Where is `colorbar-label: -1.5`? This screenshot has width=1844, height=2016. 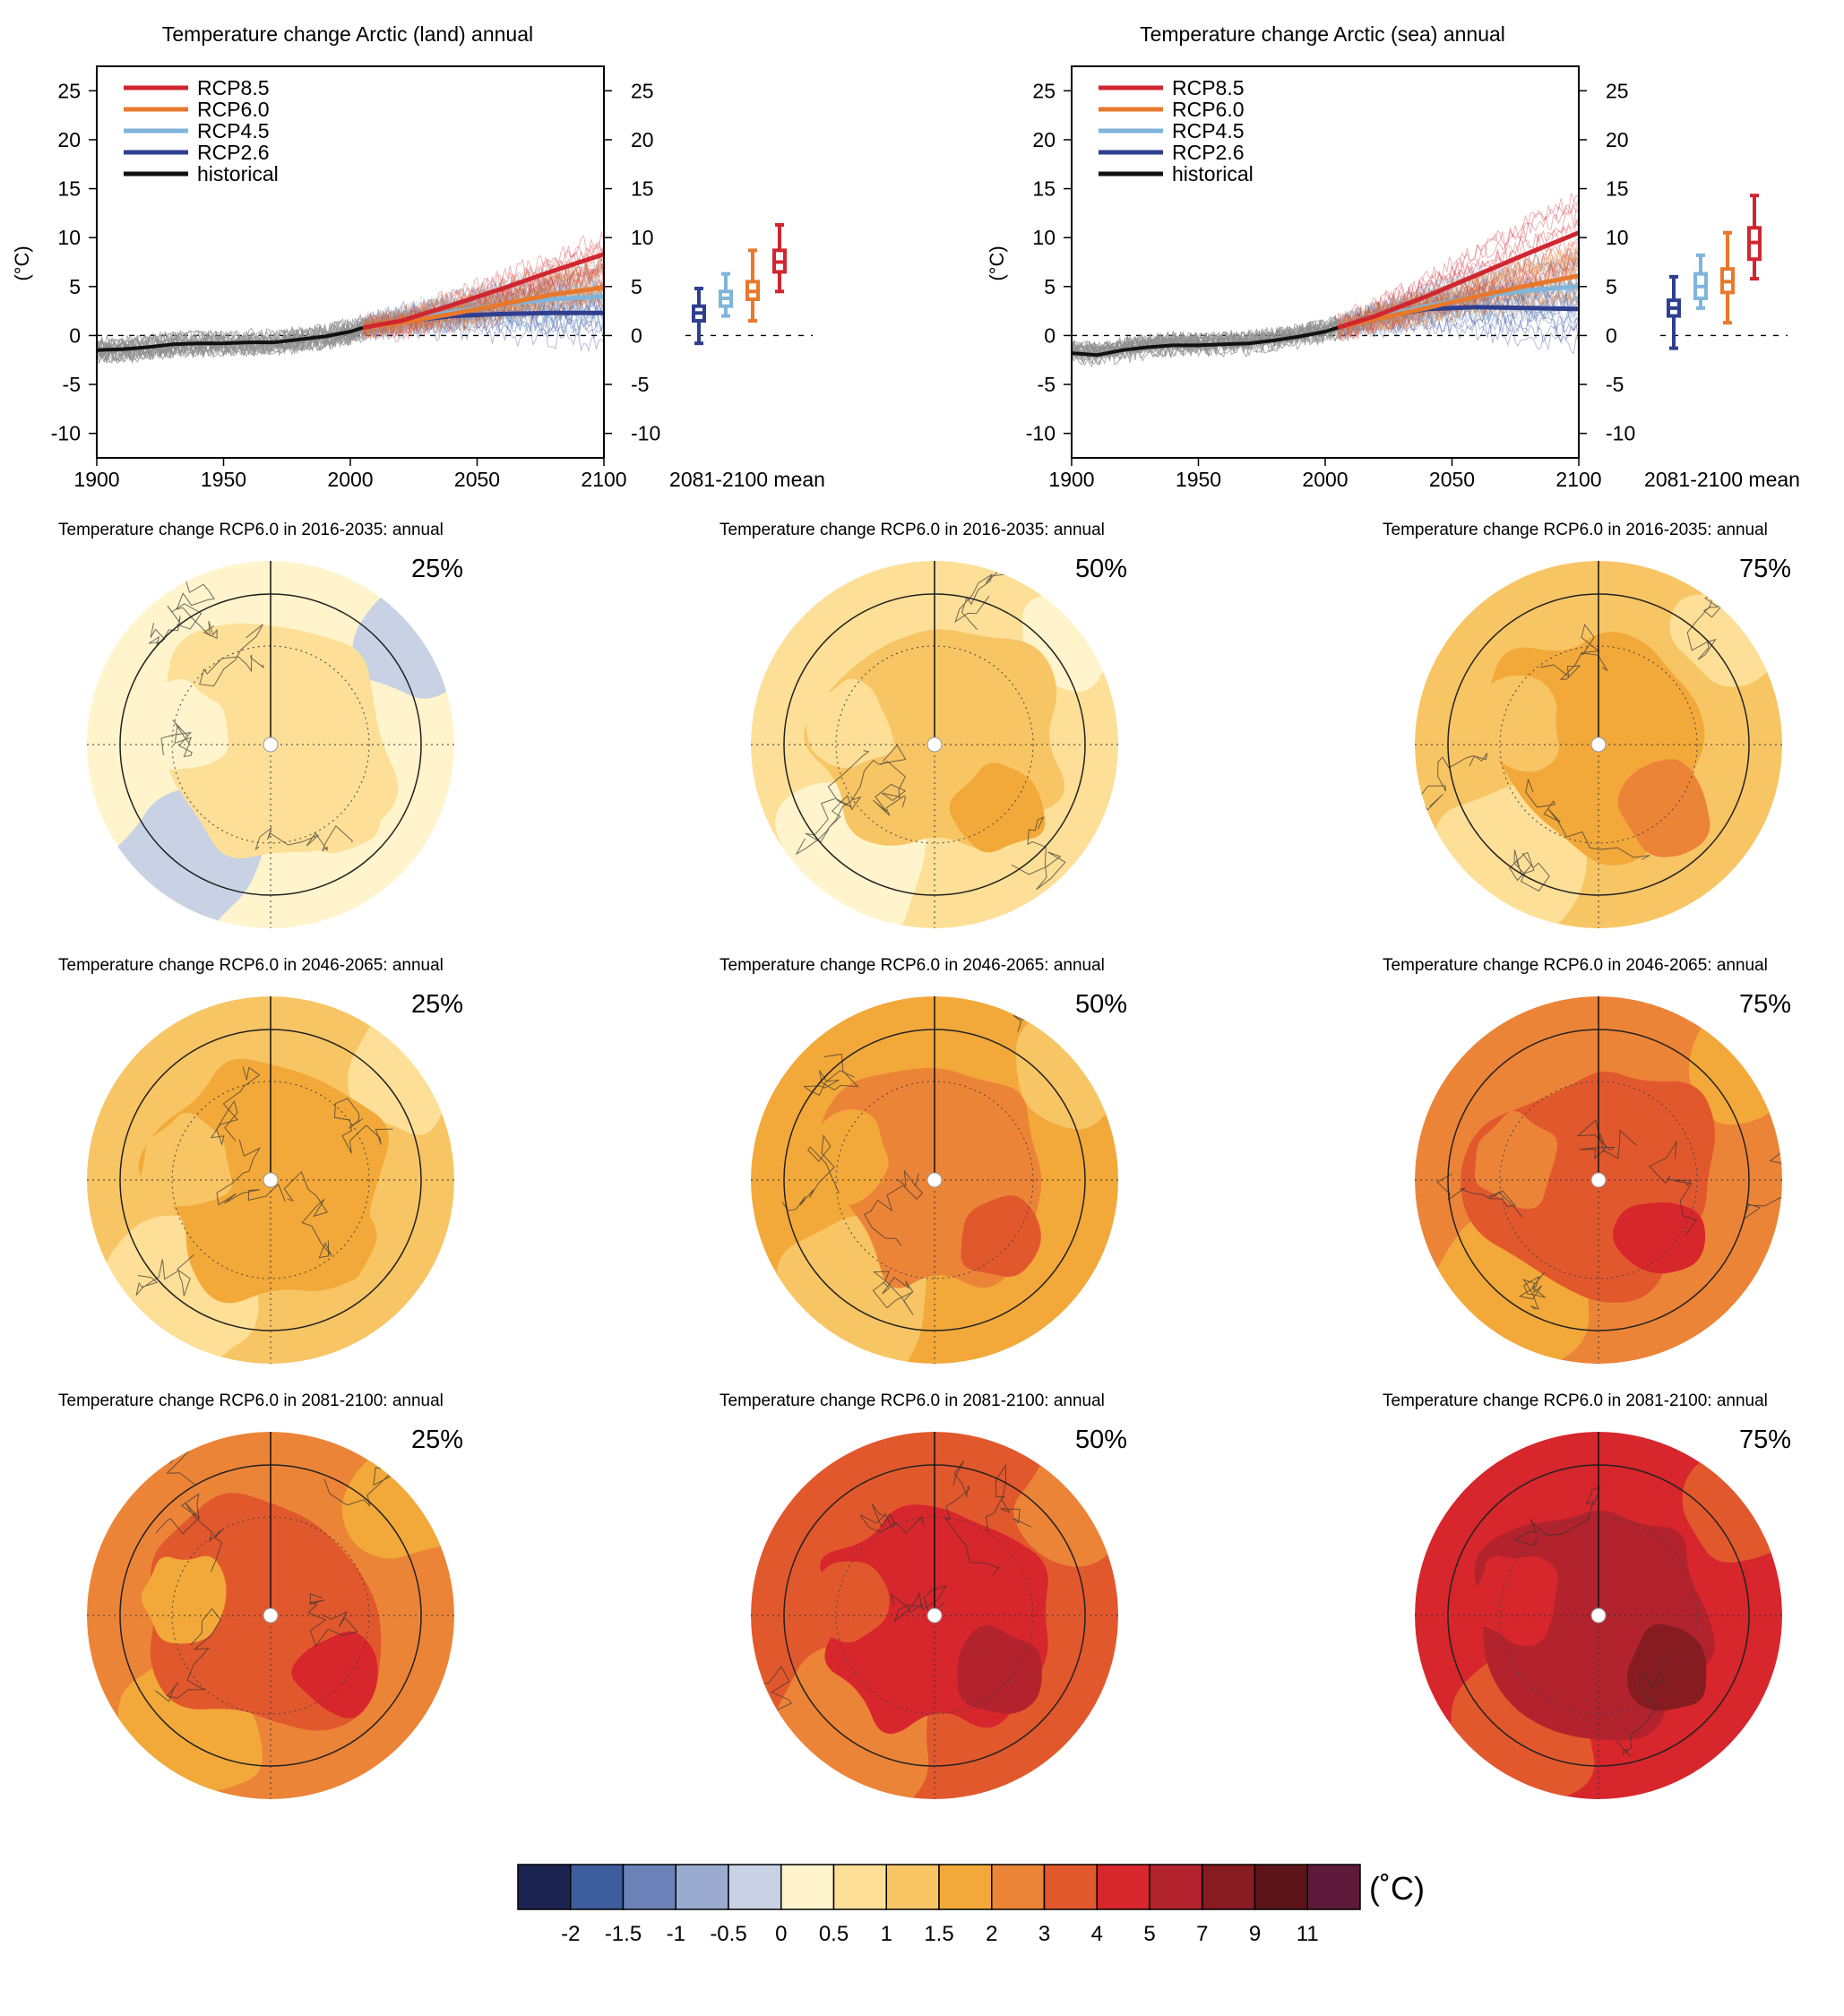 colorbar-label: -1.5 is located at coordinates (623, 1934).